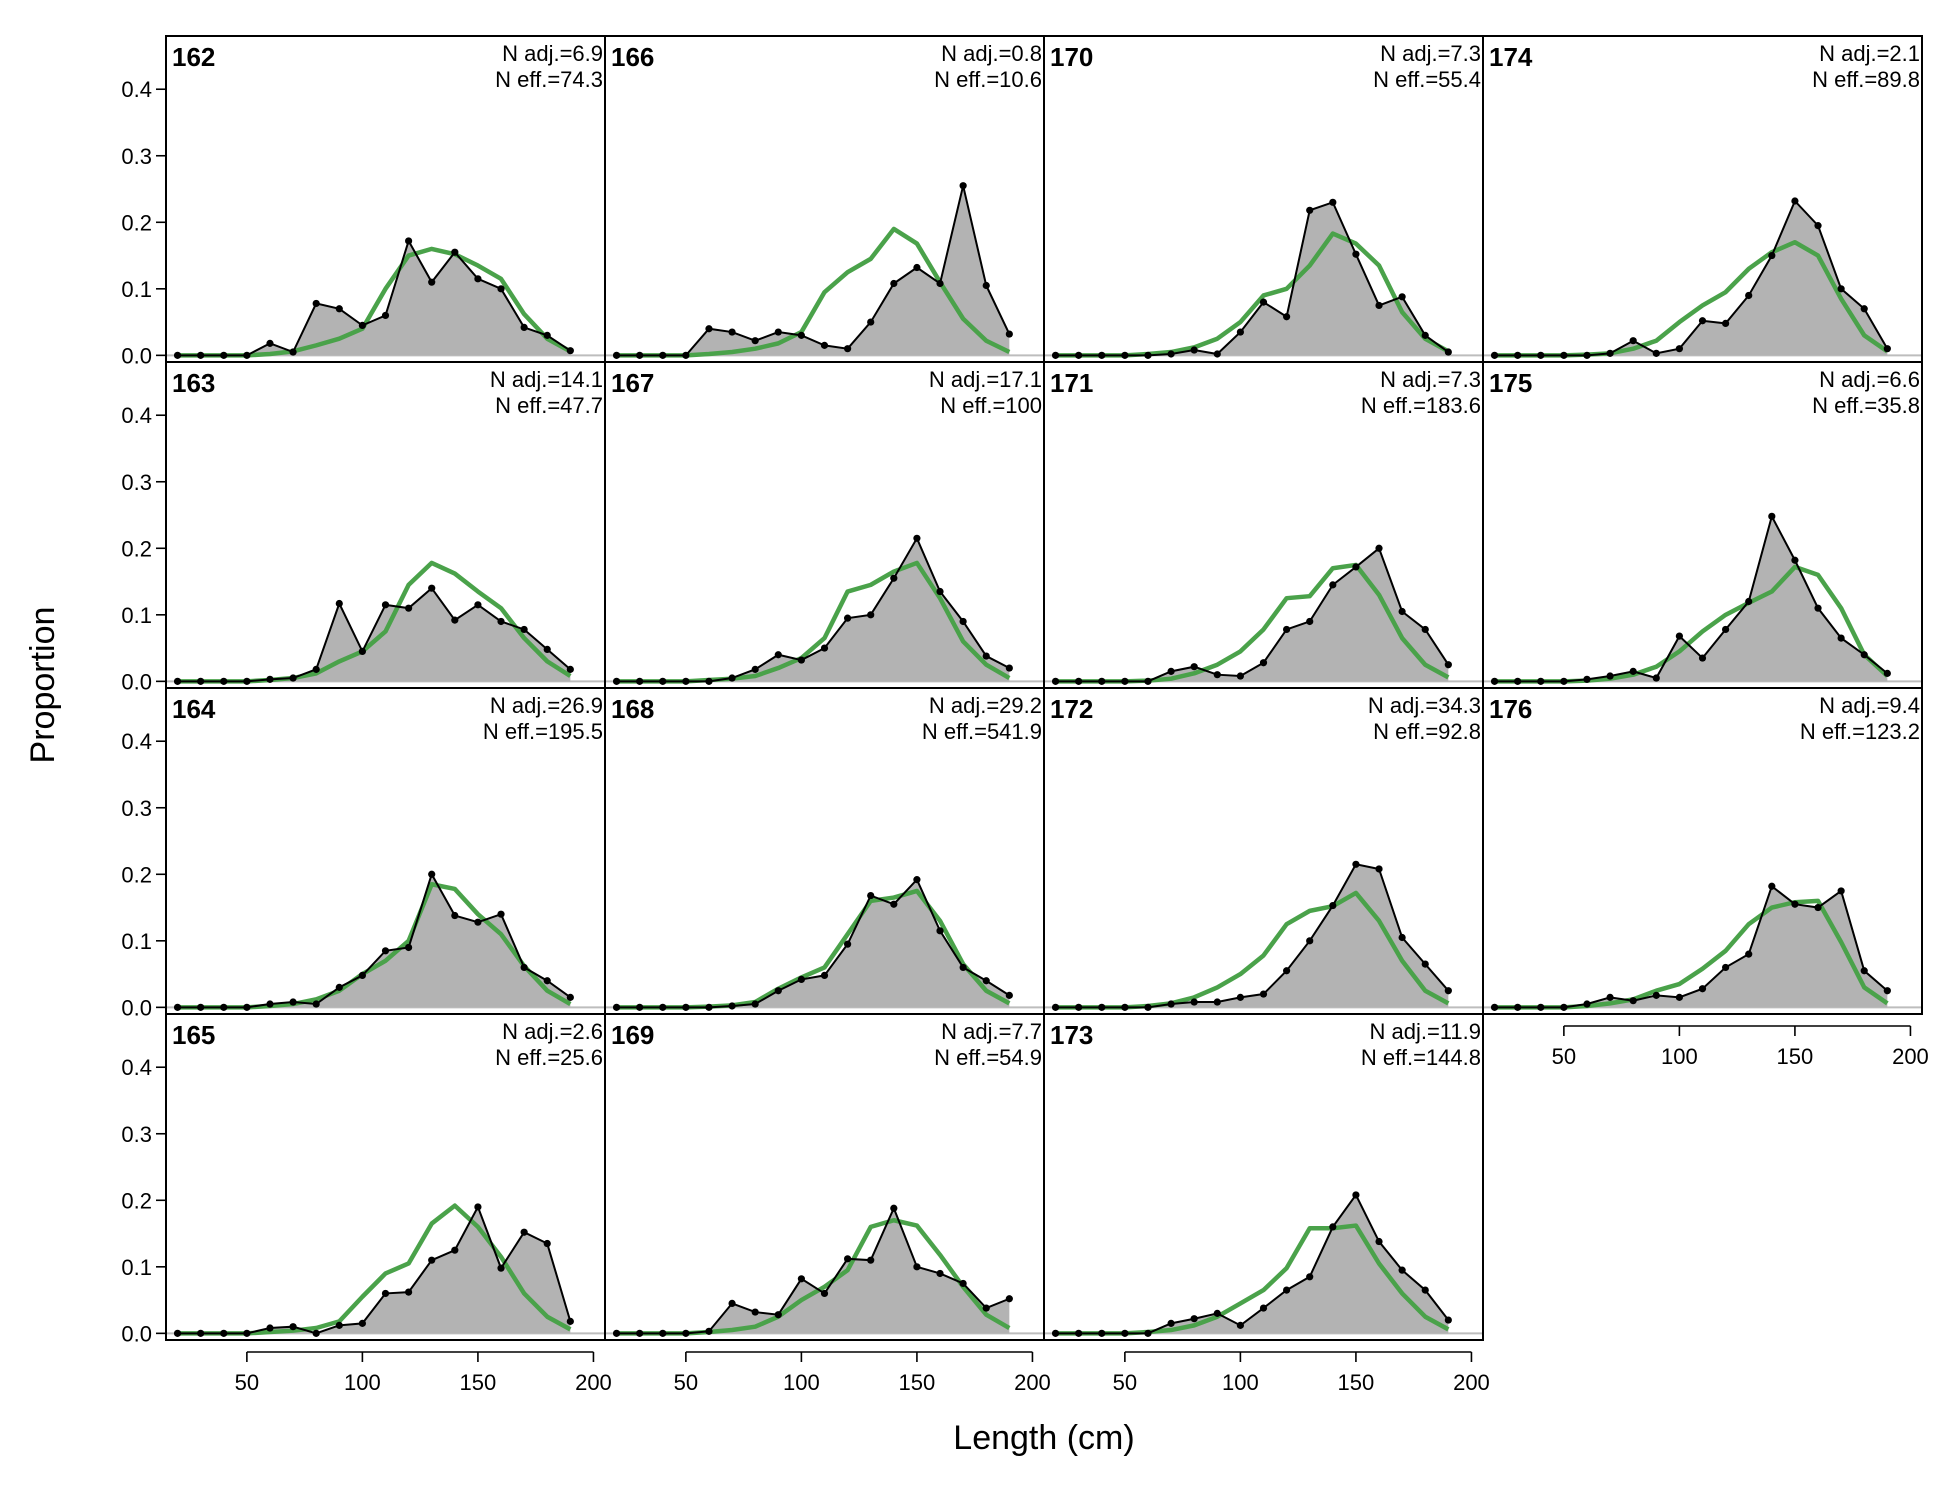 This screenshot has width=1950, height=1500. Describe the element at coordinates (136, 874) in the screenshot. I see `y-tick-label: 0.2` at that location.